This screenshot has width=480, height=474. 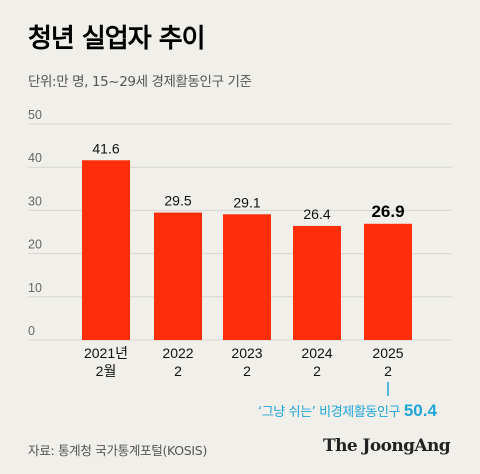 I want to click on y-tick-label: 20, so click(x=35, y=245).